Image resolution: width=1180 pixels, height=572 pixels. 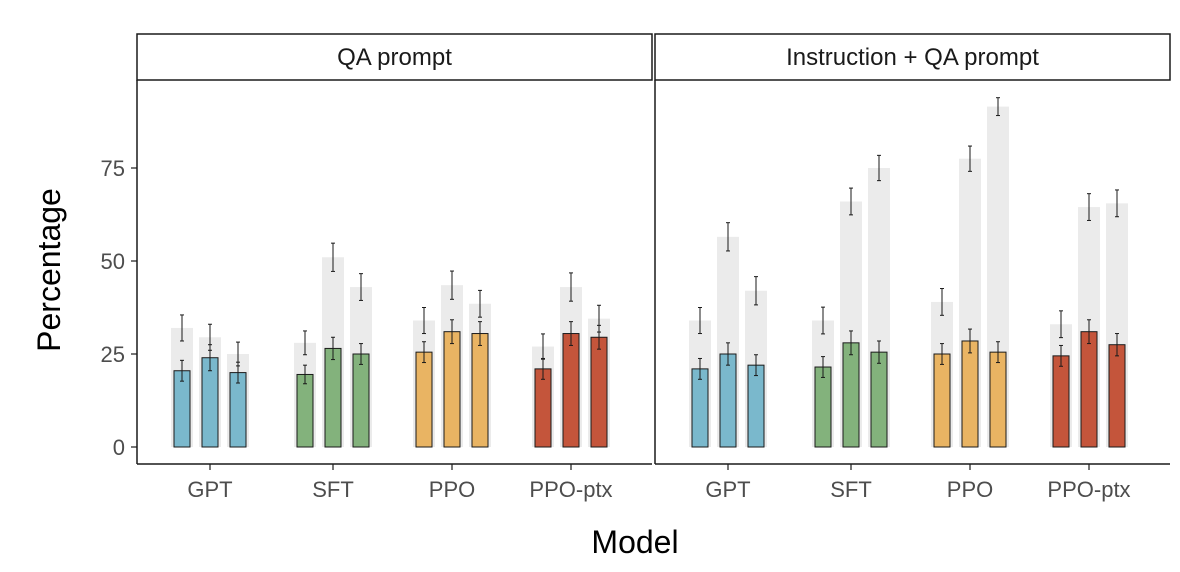 I want to click on panel-title: QA prompt, so click(x=394, y=57).